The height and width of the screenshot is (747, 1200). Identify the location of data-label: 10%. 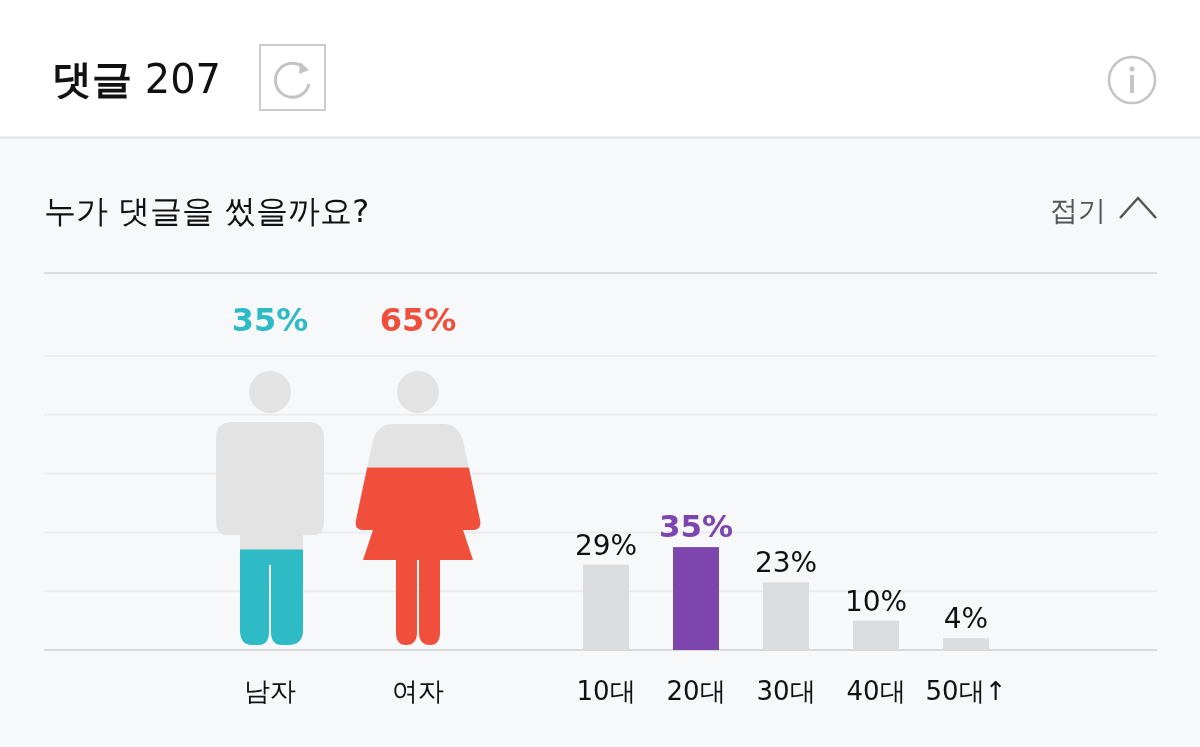
(876, 601).